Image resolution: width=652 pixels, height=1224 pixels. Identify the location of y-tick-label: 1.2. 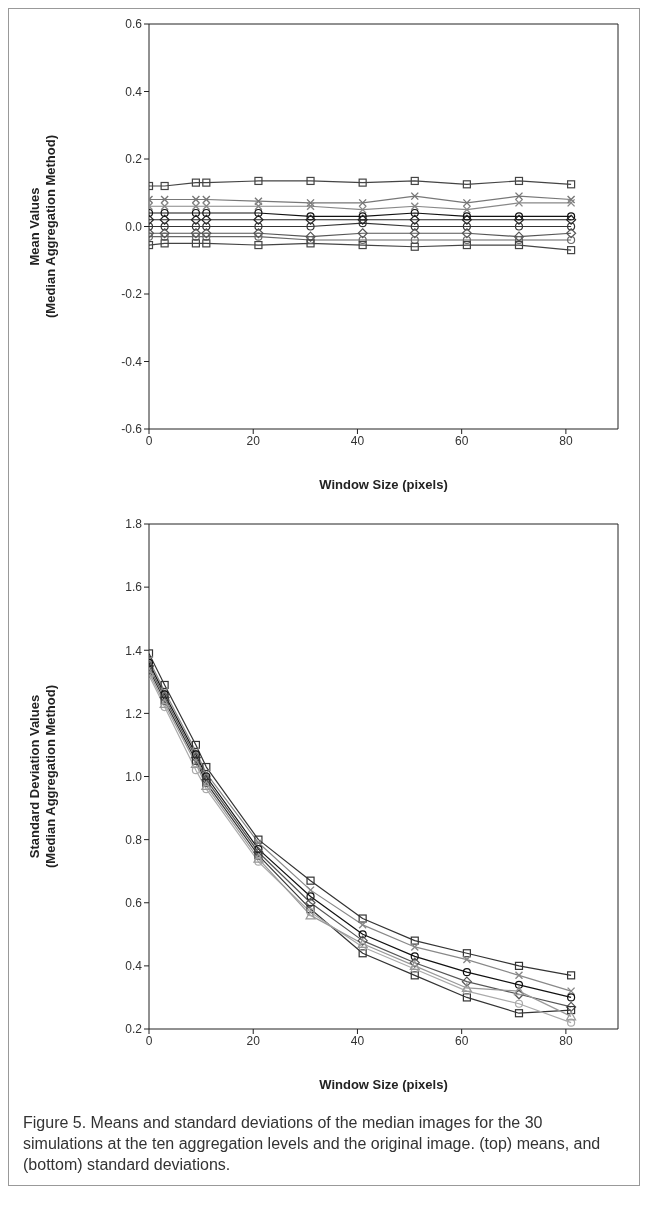
(134, 713).